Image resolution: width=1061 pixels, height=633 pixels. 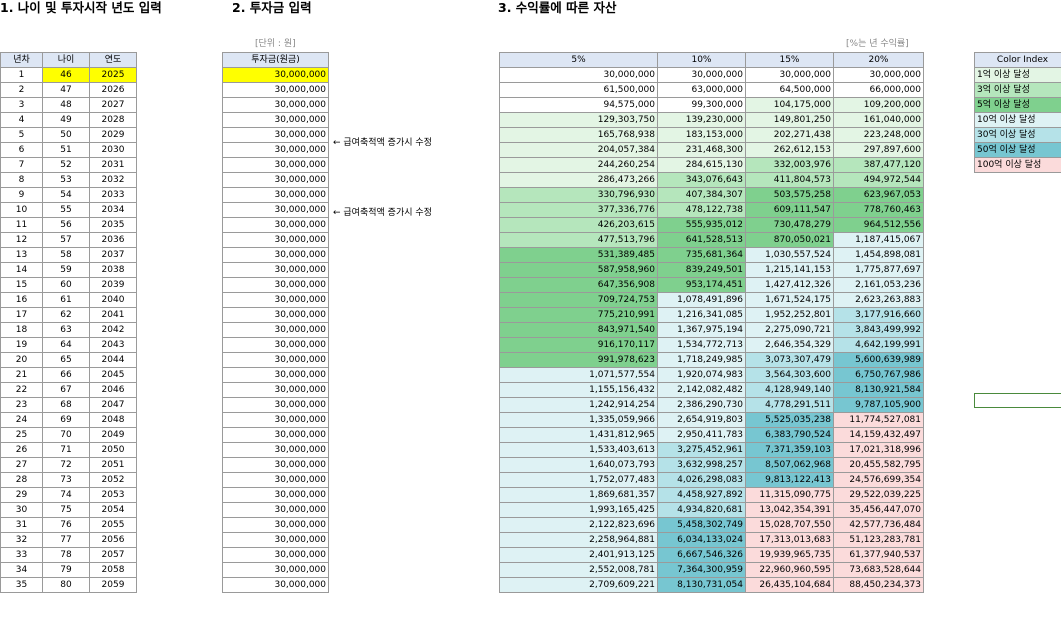 I want to click on asset-value-cell: 26,435,104,684, so click(x=789, y=585).